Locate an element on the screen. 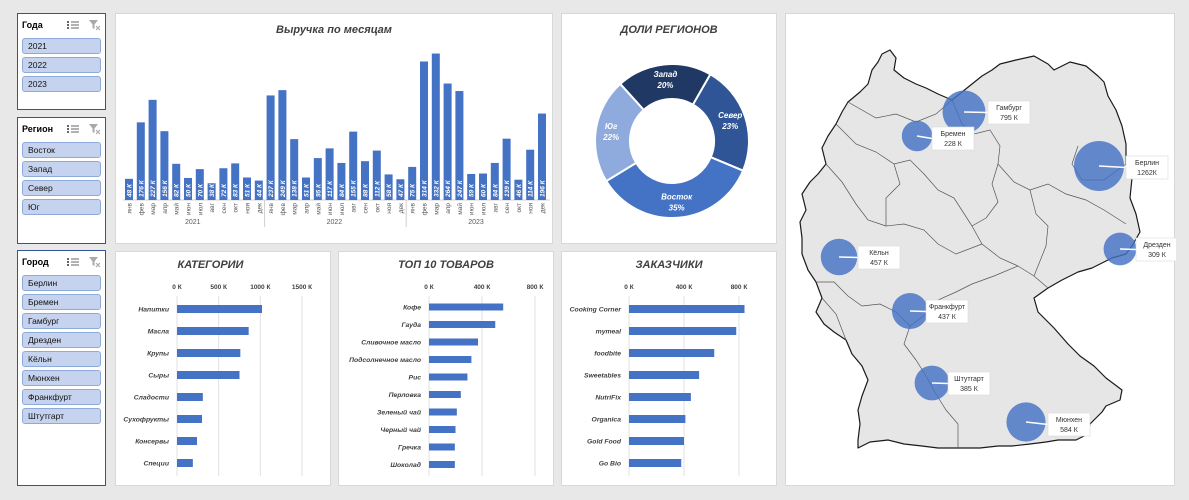  category-label: Гауда is located at coordinates (411, 325).